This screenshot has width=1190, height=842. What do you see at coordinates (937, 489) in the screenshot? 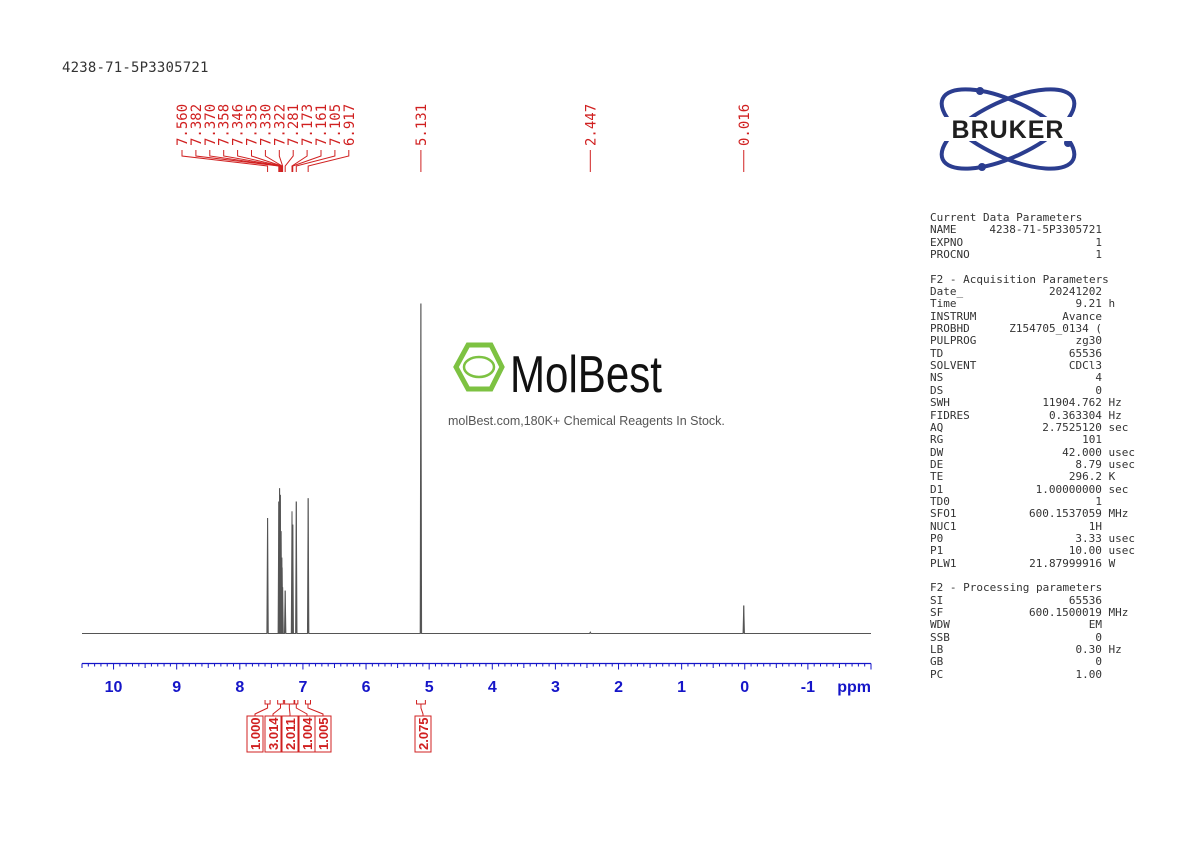
I see `param-key: D1` at bounding box center [937, 489].